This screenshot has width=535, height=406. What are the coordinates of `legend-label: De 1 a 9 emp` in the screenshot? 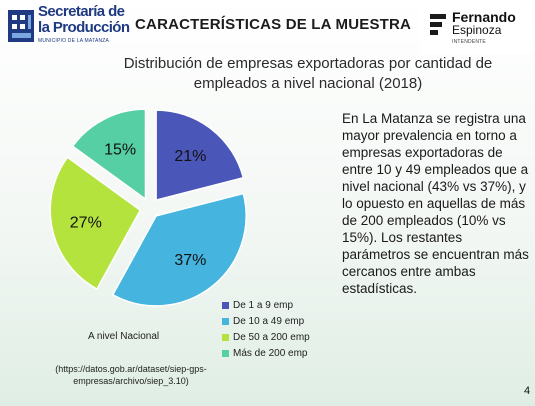 It's located at (263, 305).